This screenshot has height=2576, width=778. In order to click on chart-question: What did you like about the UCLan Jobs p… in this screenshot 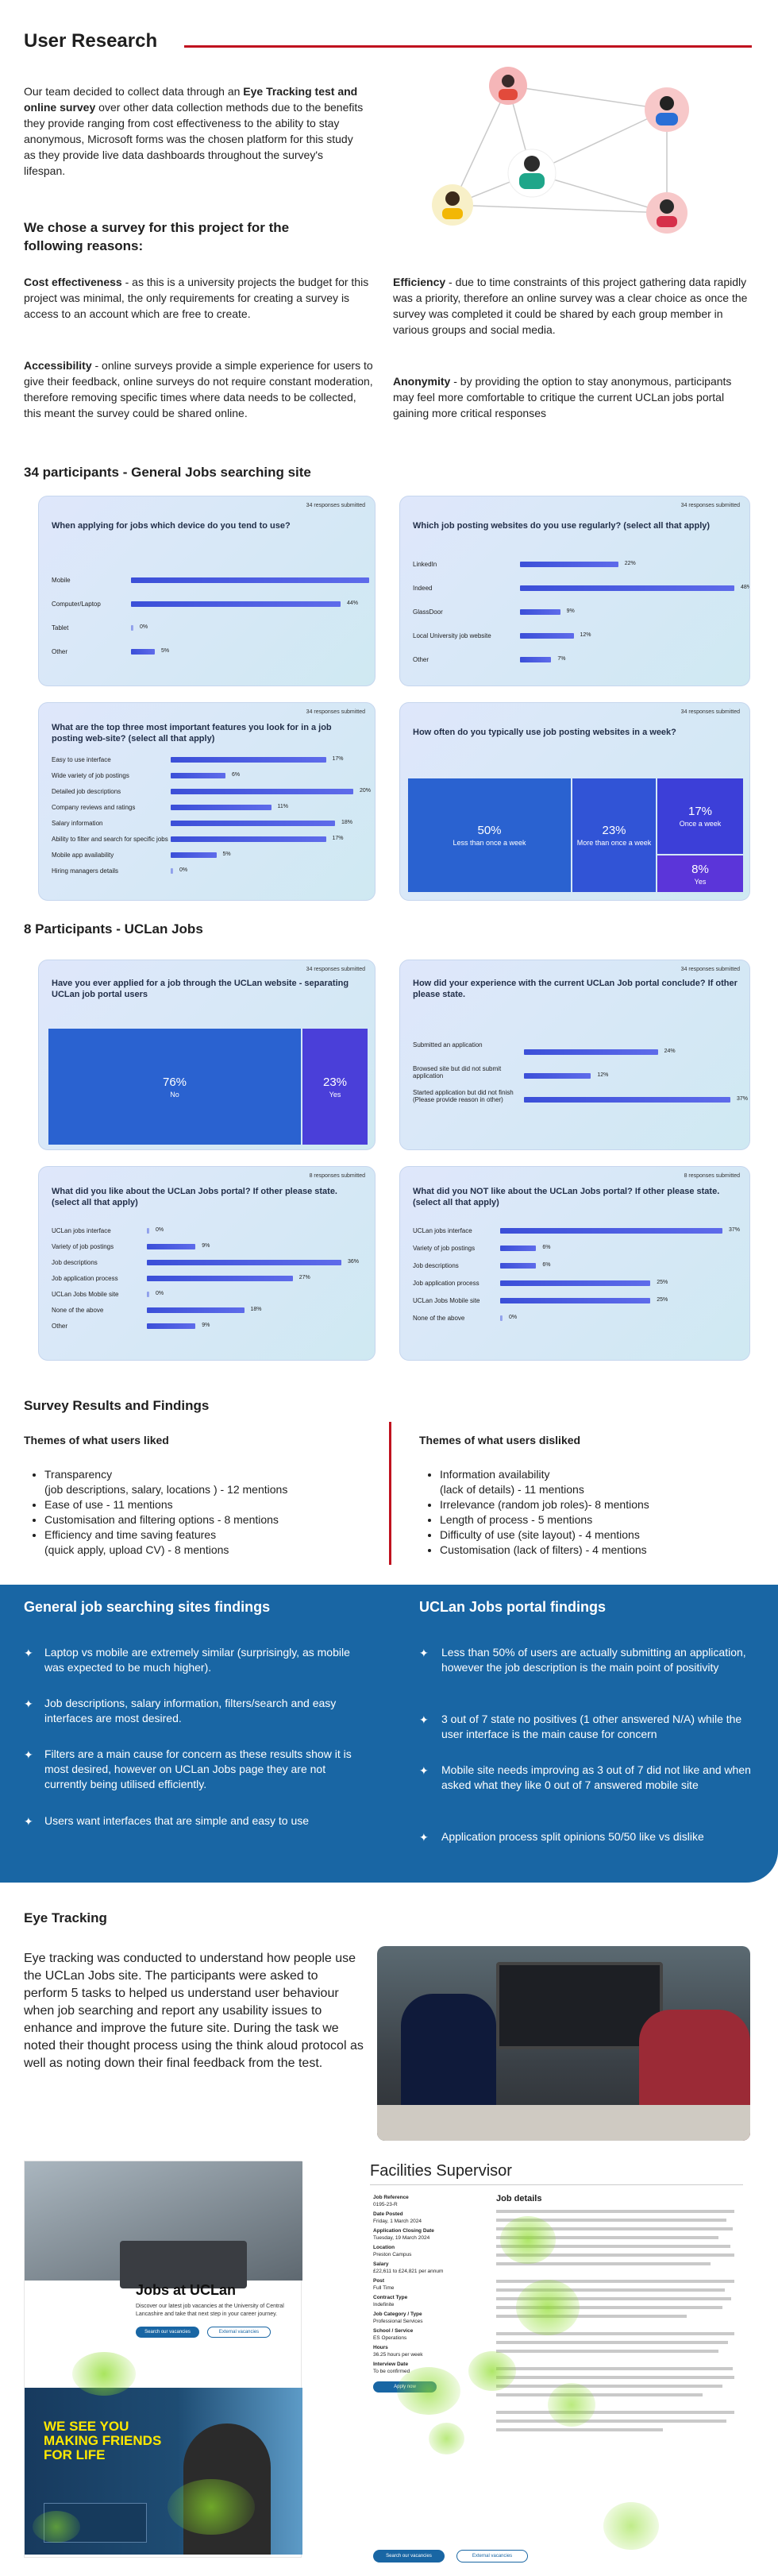, I will do `click(194, 1197)`.